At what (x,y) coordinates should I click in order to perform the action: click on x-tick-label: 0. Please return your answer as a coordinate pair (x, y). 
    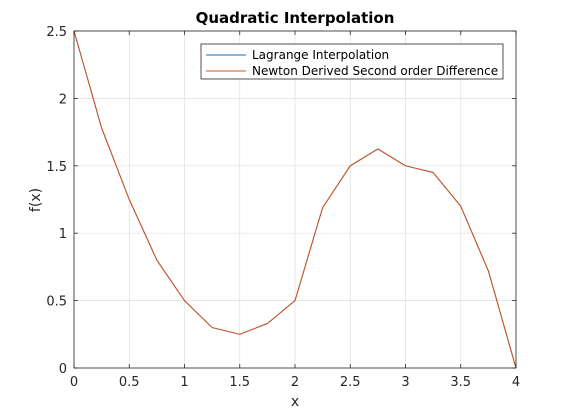
    Looking at the image, I should click on (74, 382).